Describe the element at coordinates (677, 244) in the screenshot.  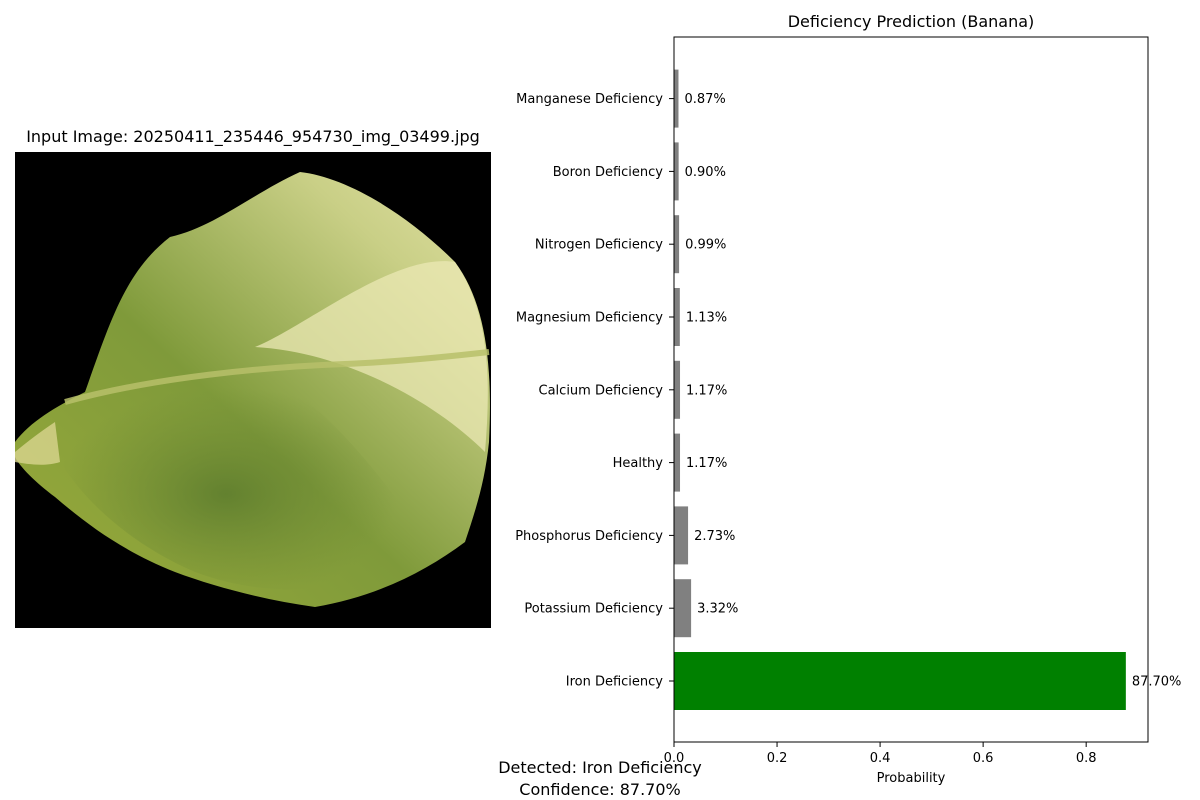
I see `bar-nitrogen-deficiency` at that location.